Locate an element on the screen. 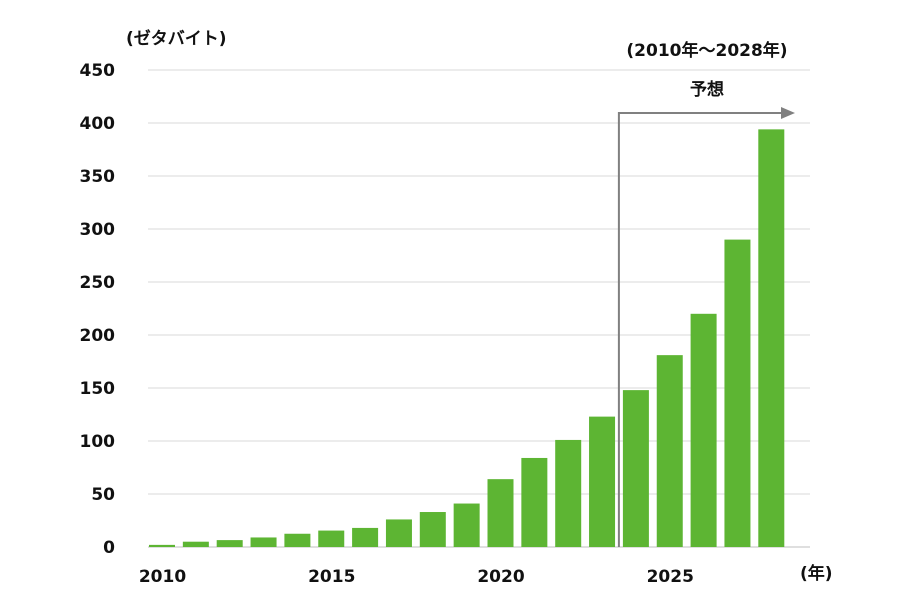 This screenshot has width=920, height=600. x-axis-label: (年) is located at coordinates (816, 573).